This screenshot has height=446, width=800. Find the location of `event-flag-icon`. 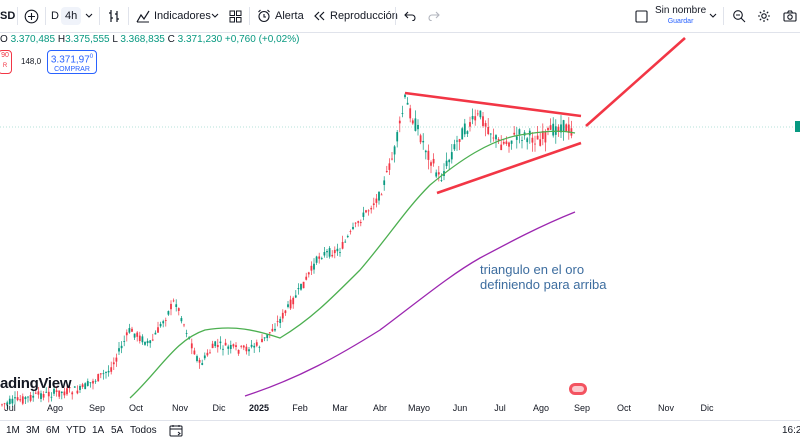

event-flag-icon is located at coordinates (578, 389).